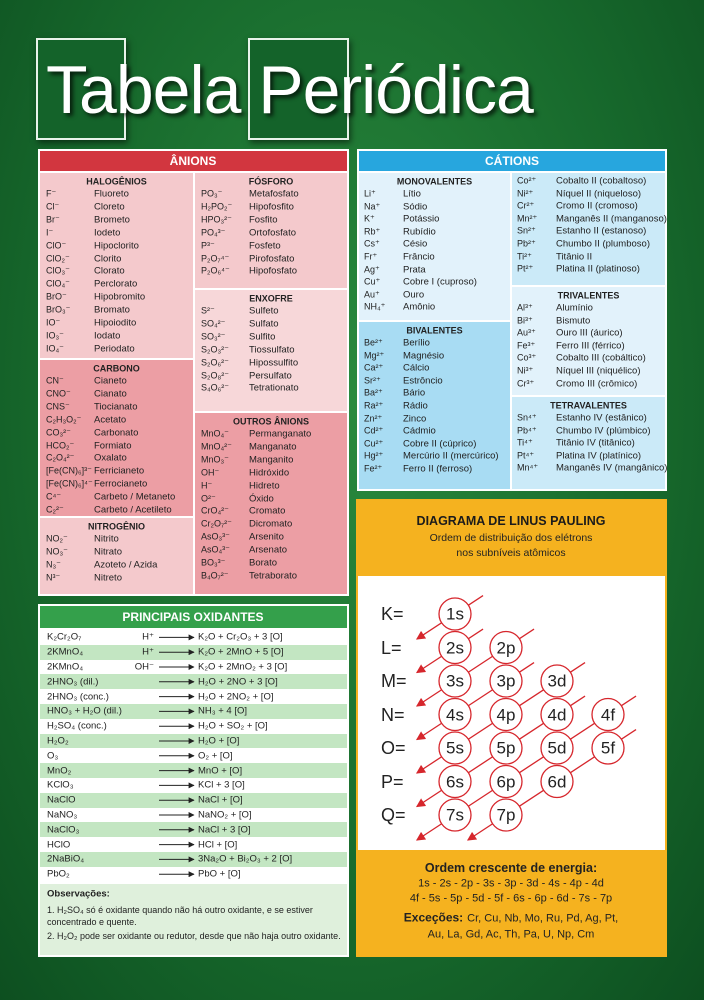 Image resolution: width=704 pixels, height=1000 pixels. I want to click on subshell-label: 3p, so click(506, 681).